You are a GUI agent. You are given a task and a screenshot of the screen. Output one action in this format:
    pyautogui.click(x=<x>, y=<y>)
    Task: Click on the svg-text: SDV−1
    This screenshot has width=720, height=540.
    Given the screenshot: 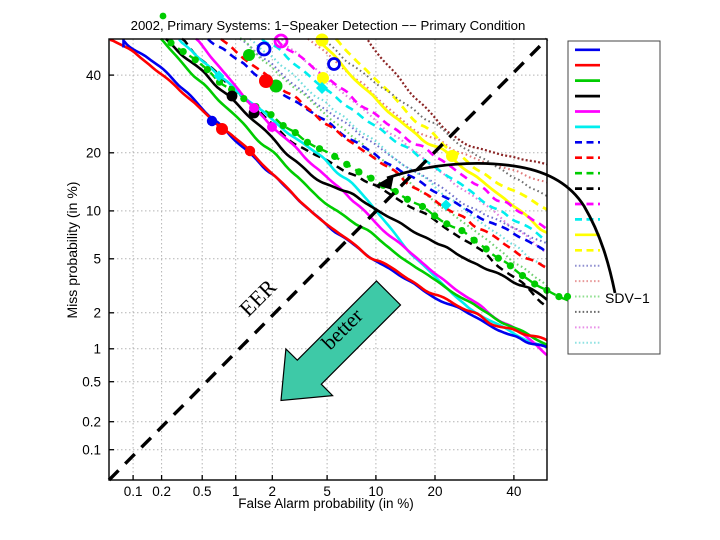 What is the action you would take?
    pyautogui.click(x=627, y=298)
    